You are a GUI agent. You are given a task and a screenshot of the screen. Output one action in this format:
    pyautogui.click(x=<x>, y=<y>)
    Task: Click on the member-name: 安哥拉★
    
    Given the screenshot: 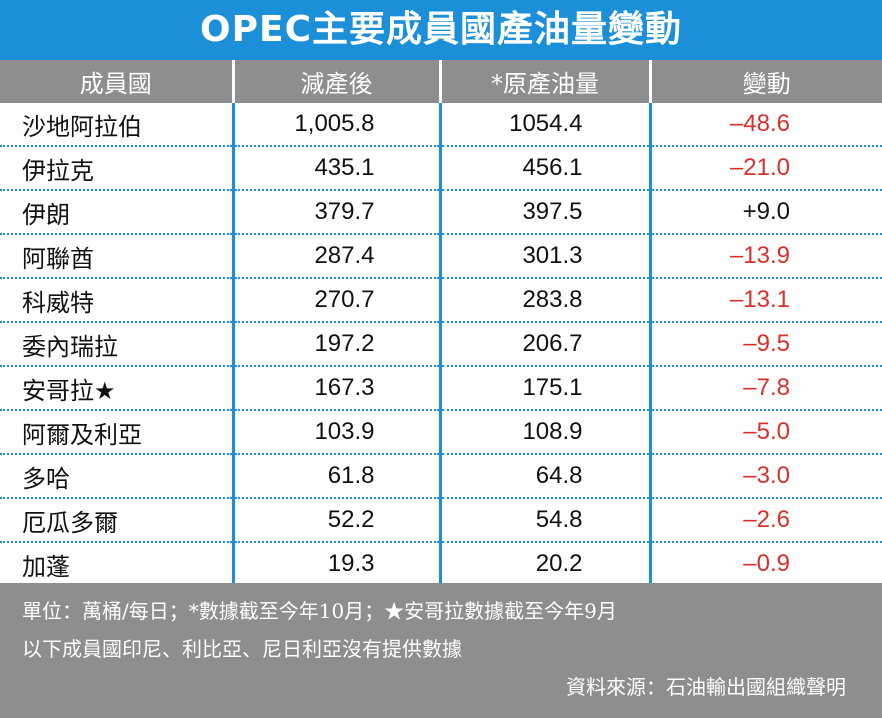 What is the action you would take?
    pyautogui.click(x=117, y=388)
    